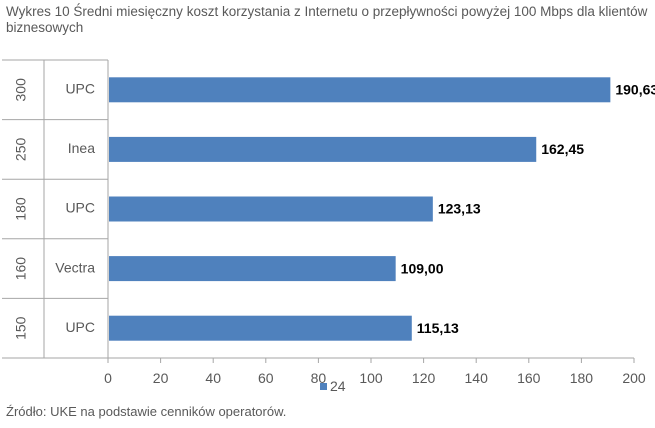 The image size is (655, 428). Describe the element at coordinates (21, 90) in the screenshot. I see `category-group-label: 300` at that location.